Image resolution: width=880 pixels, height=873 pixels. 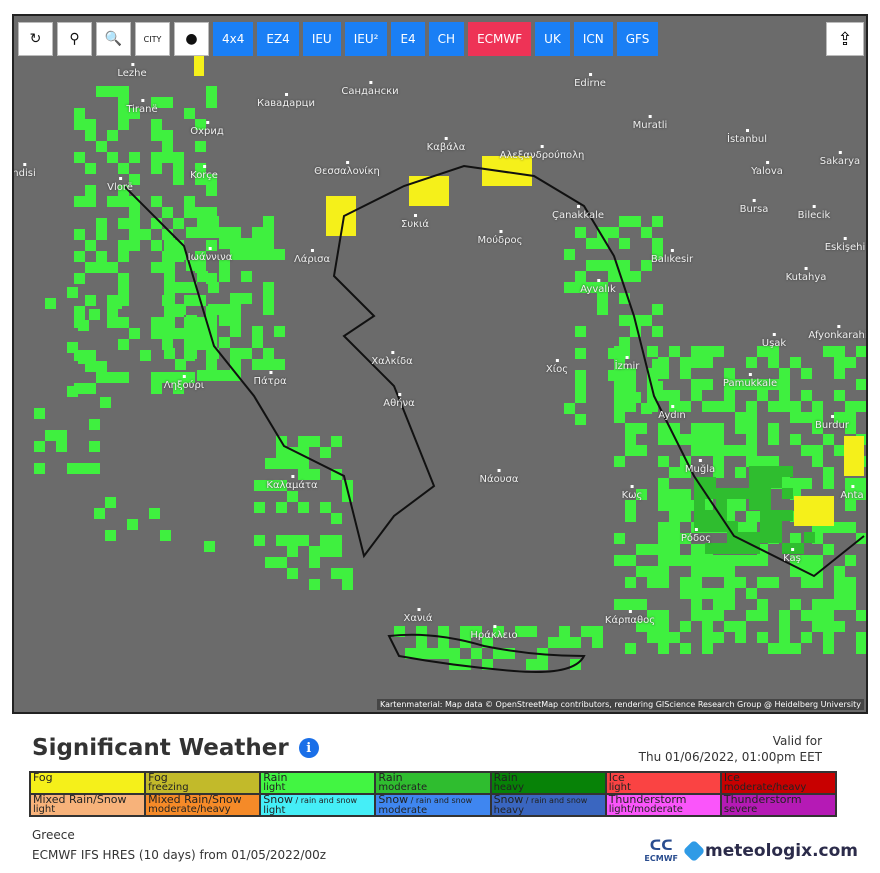 What do you see at coordinates (321, 39) in the screenshot?
I see `model-button-ieu: IEU` at bounding box center [321, 39].